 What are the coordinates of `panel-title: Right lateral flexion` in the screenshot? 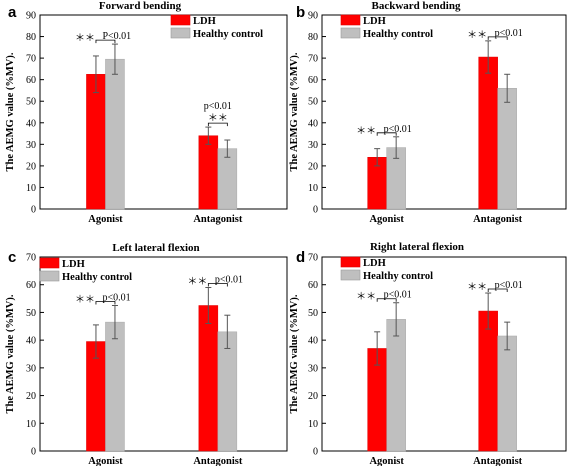 It's located at (417, 247).